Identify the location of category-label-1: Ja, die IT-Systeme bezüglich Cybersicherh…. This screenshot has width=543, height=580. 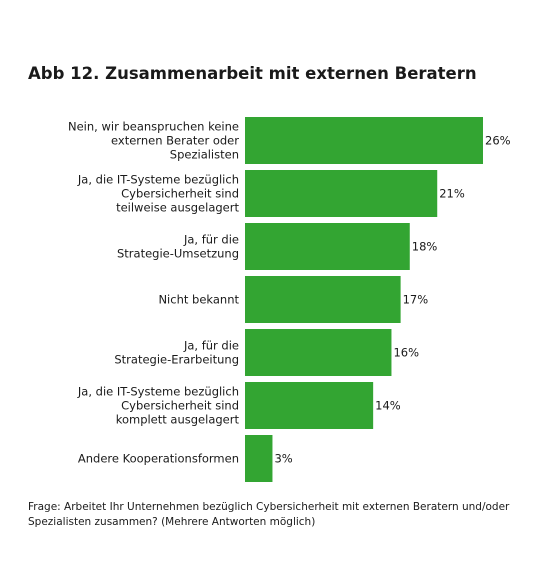
(158, 194).